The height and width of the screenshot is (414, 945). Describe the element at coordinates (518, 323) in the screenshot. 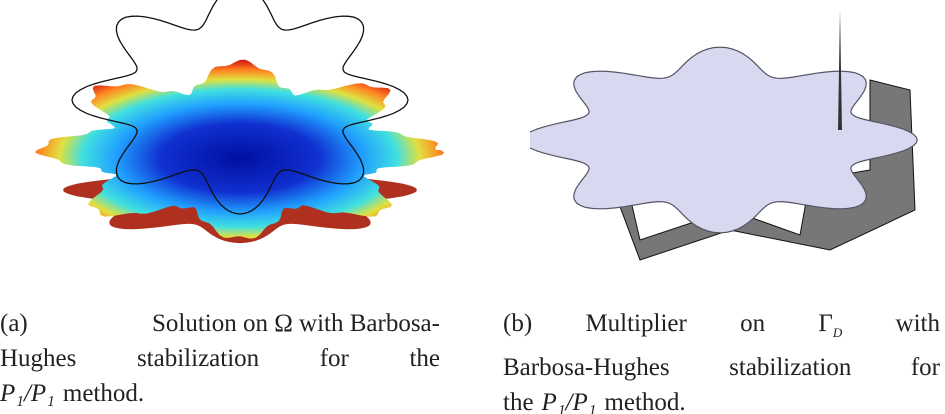

I see `label: (b)` at that location.